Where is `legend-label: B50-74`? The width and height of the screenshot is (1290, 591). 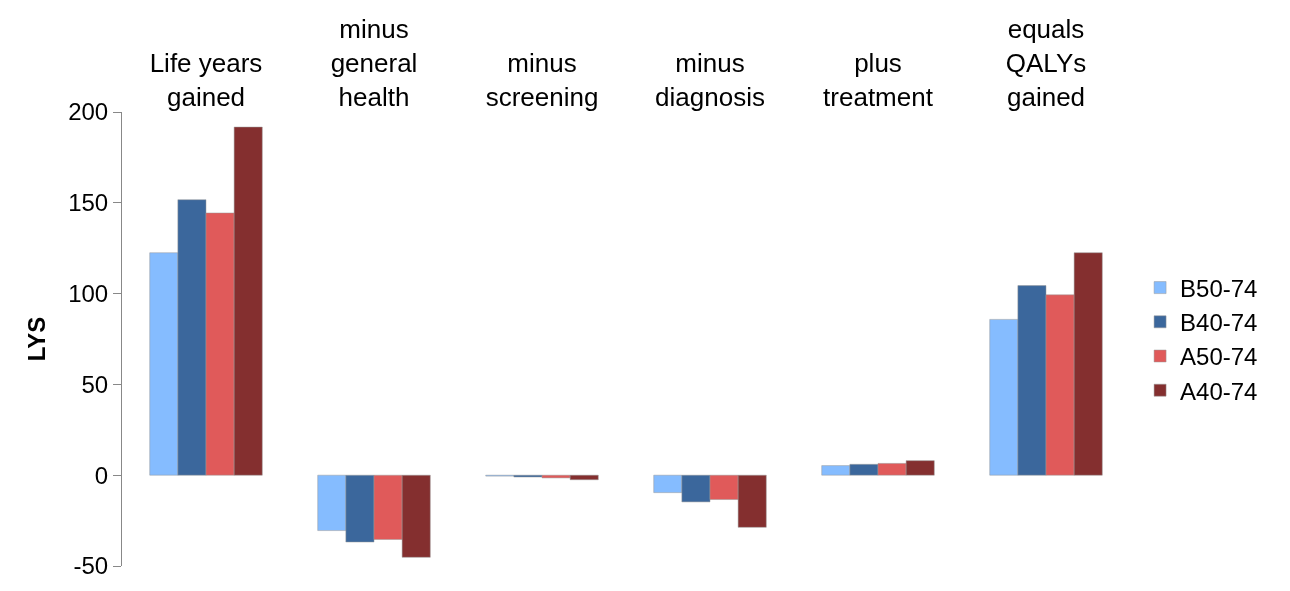
legend-label: B50-74 is located at coordinates (1219, 288).